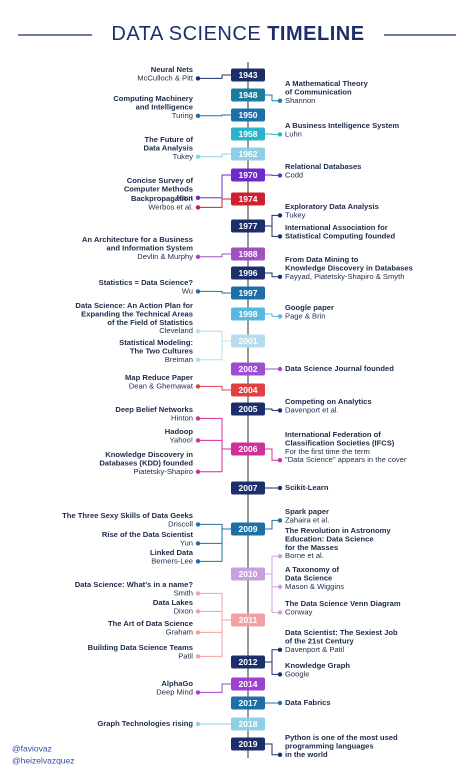 Image resolution: width=474 pixels, height=777 pixels. What do you see at coordinates (329, 538) in the screenshot?
I see `event-title: Education: Data Science` at bounding box center [329, 538].